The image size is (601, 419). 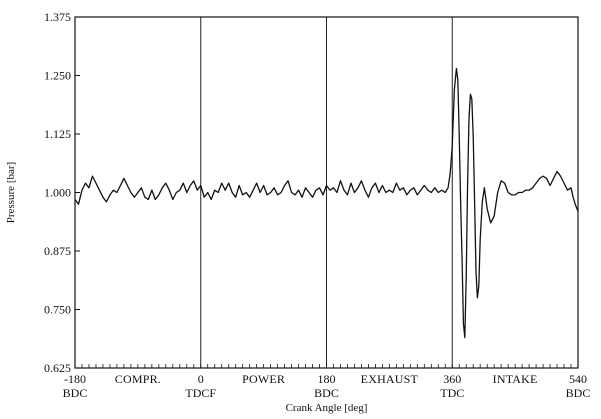 What do you see at coordinates (390, 379) in the screenshot?
I see `phase-label: EXHAUST` at bounding box center [390, 379].